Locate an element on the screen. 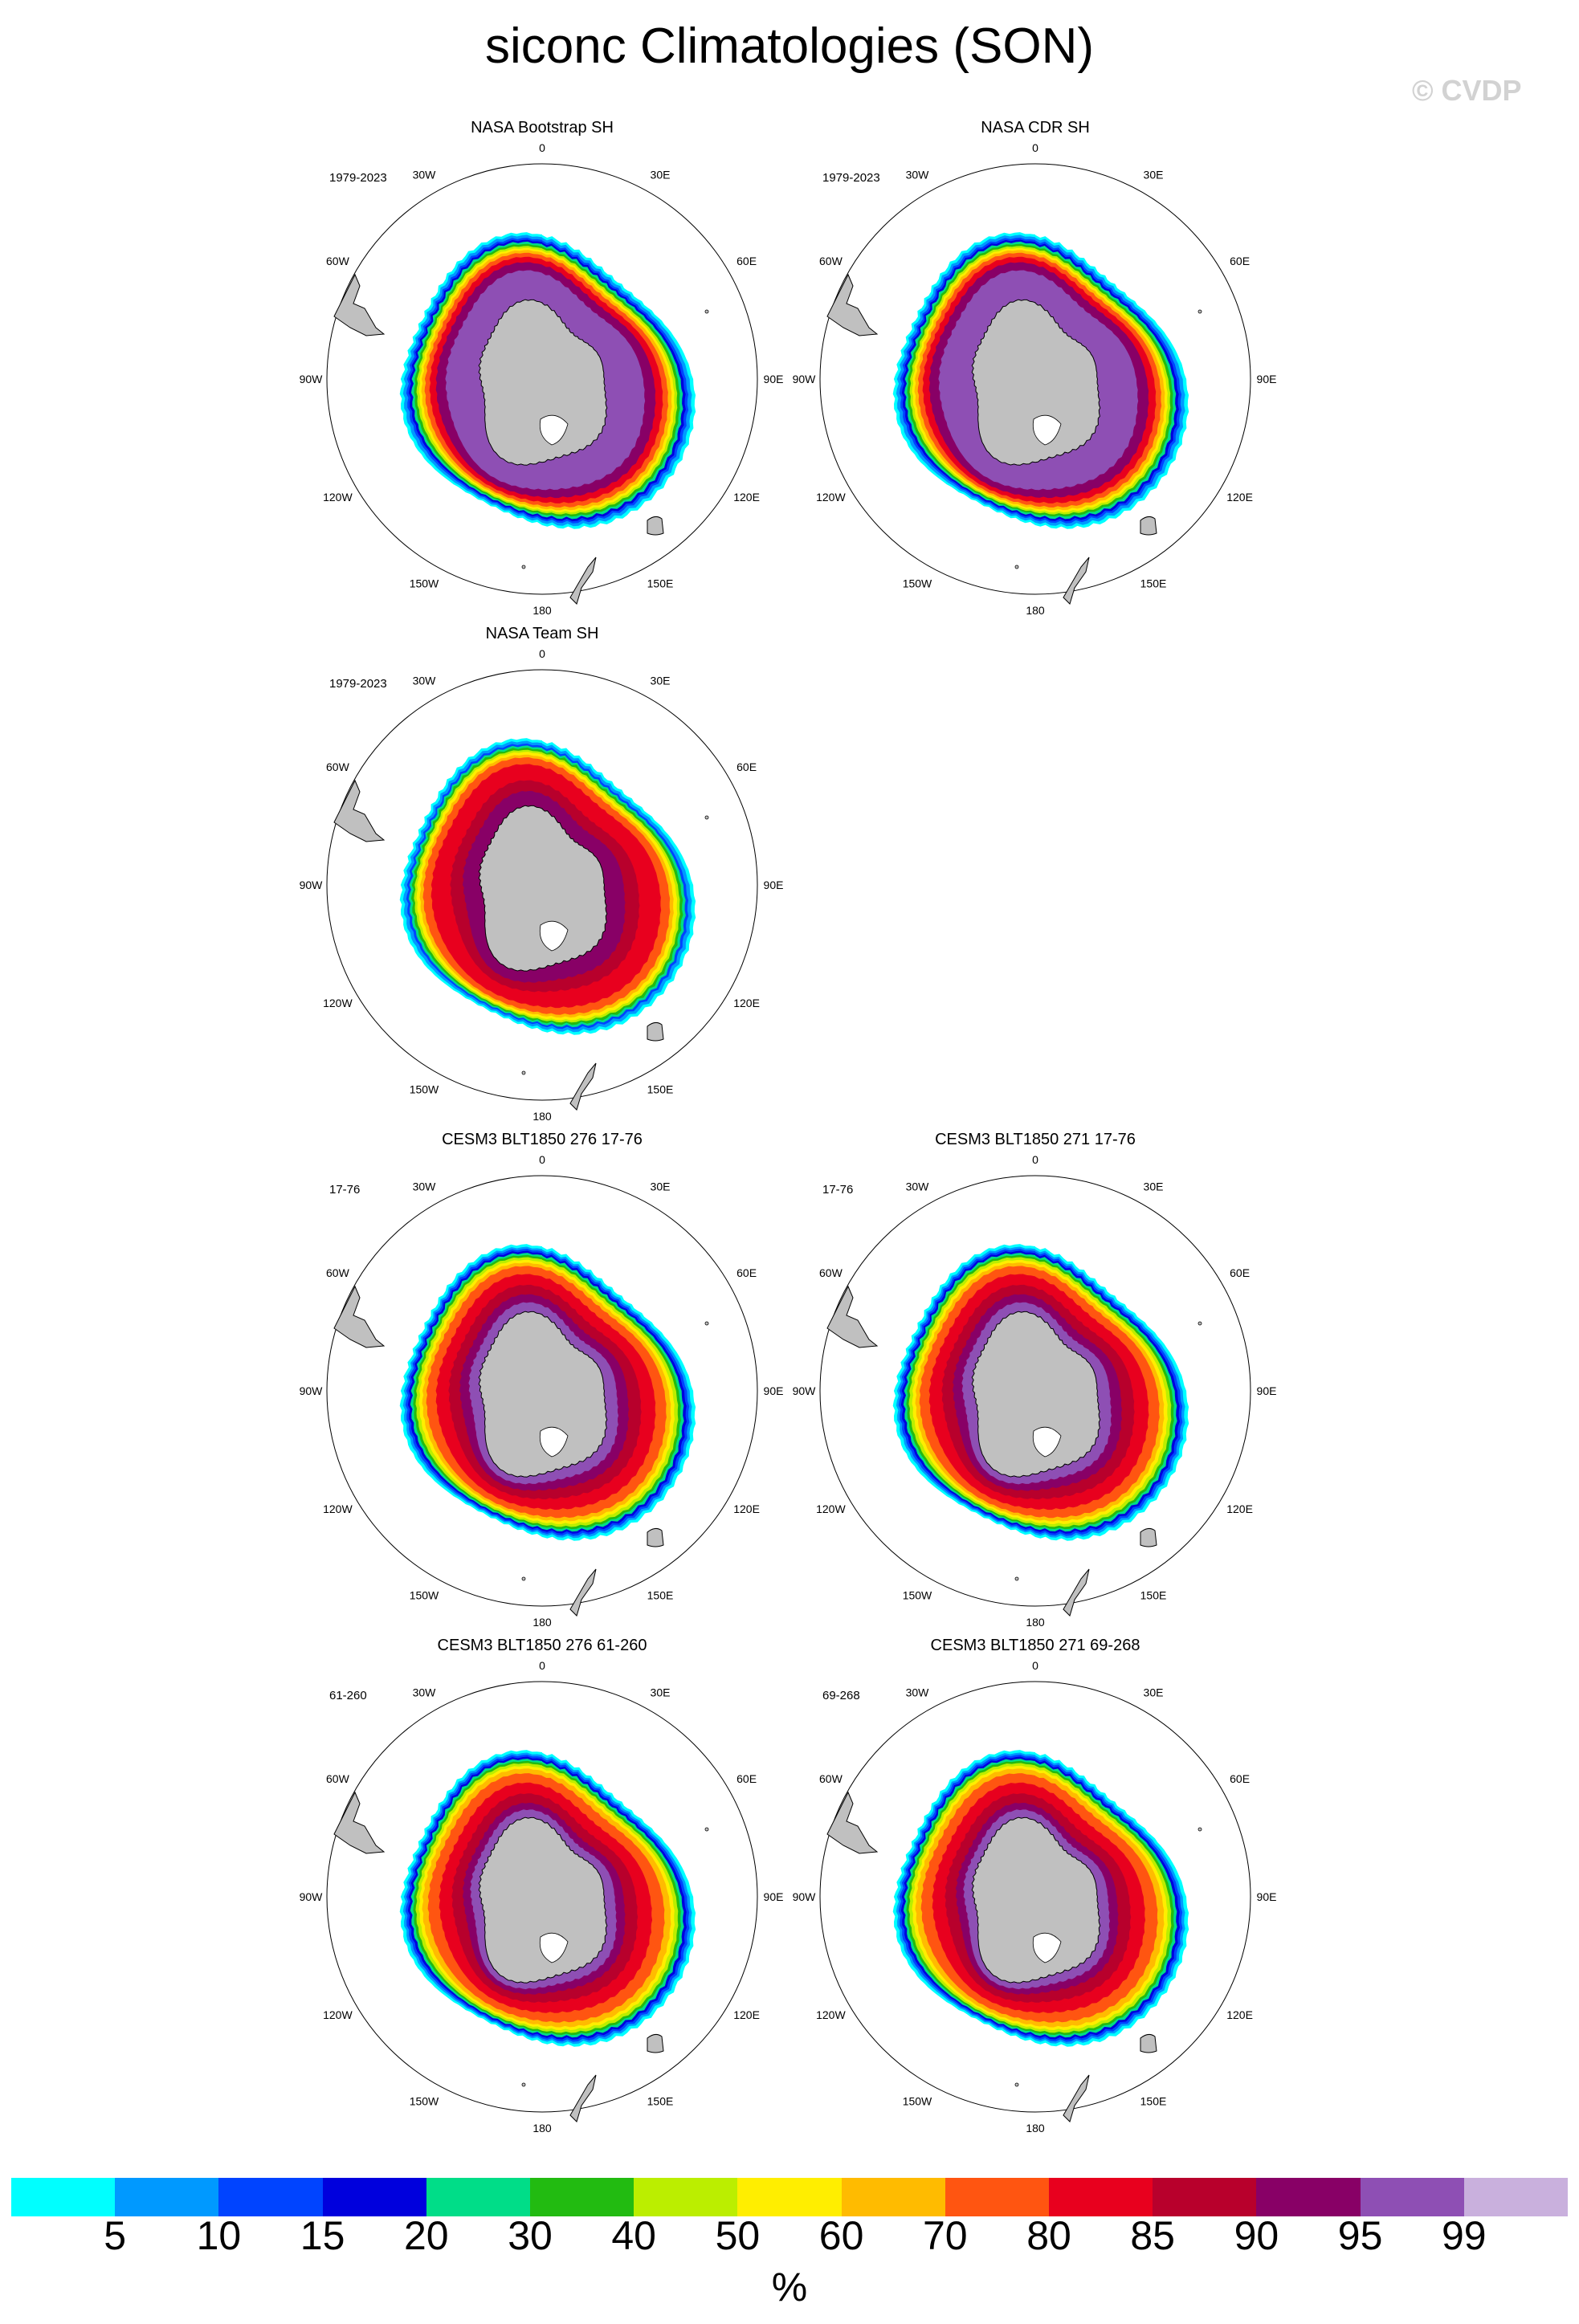 The width and height of the screenshot is (1579, 2324). panel-title: CESM3 BLT1850 271 69-268 is located at coordinates (1035, 1645).